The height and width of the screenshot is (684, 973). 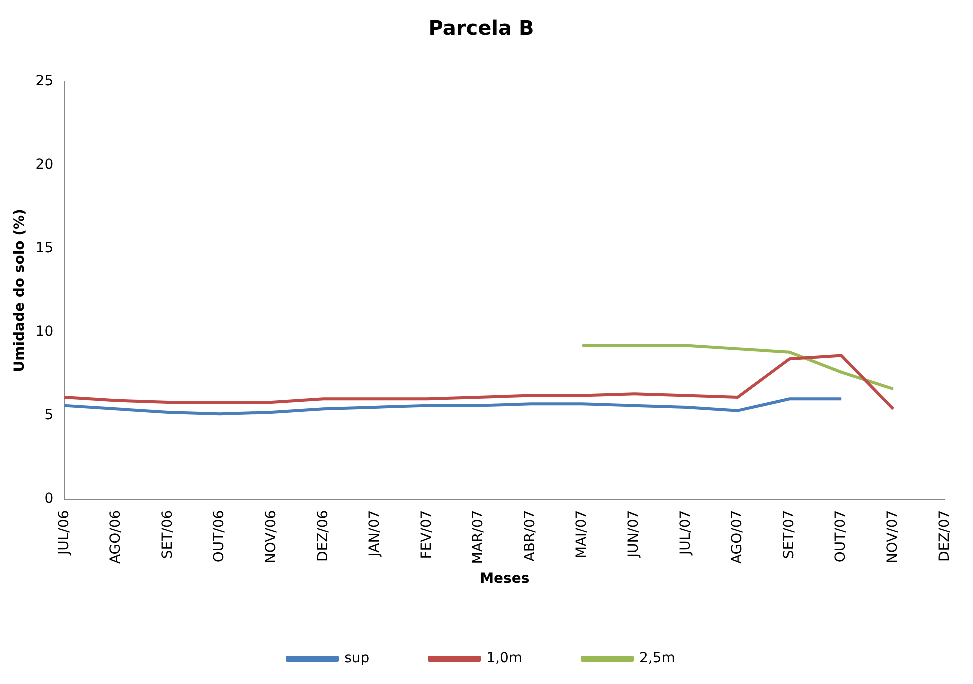 I want to click on x-tick-label: NOV/07, so click(x=893, y=537).